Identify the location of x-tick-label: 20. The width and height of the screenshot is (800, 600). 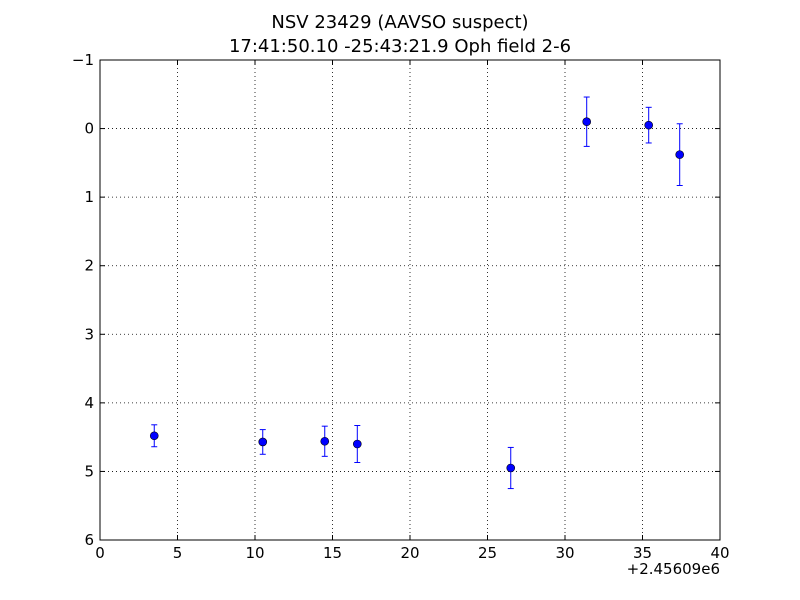
(409, 553).